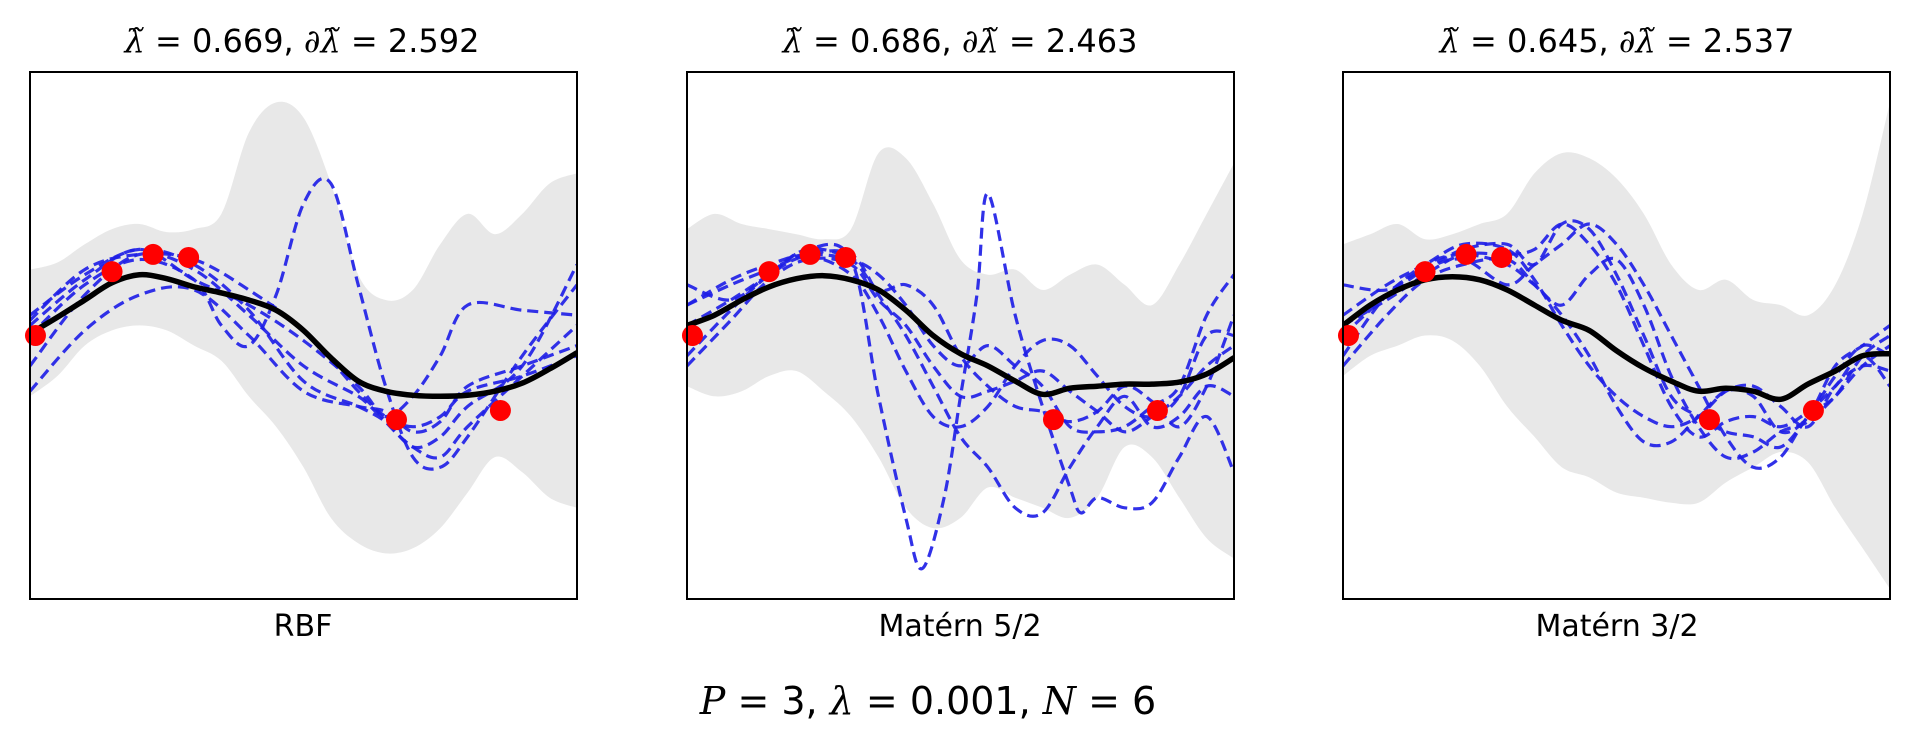  I want to click on p-equals: =, so click(753, 701).